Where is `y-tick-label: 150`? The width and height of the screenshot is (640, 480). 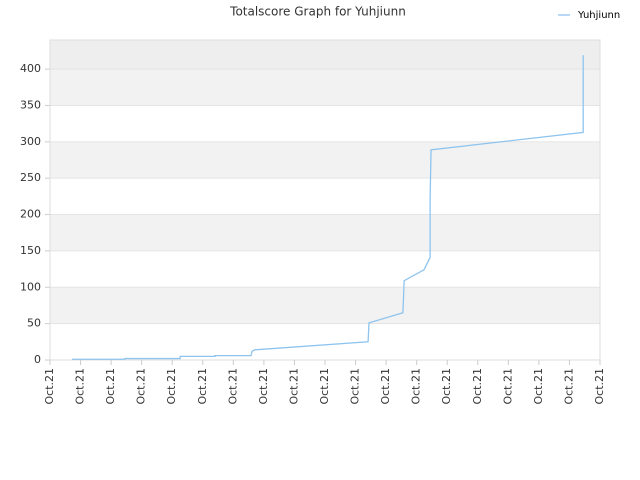 y-tick-label: 150 is located at coordinates (30, 250).